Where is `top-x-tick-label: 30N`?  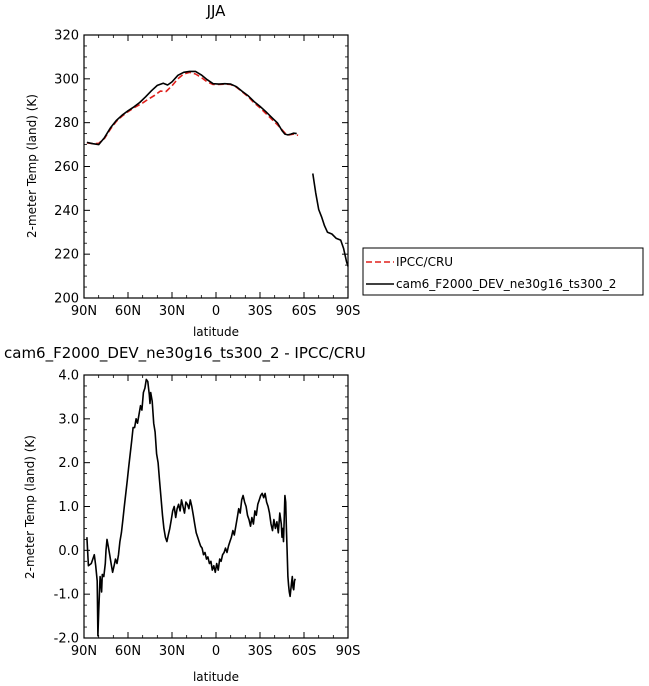
top-x-tick-label: 30N is located at coordinates (172, 311).